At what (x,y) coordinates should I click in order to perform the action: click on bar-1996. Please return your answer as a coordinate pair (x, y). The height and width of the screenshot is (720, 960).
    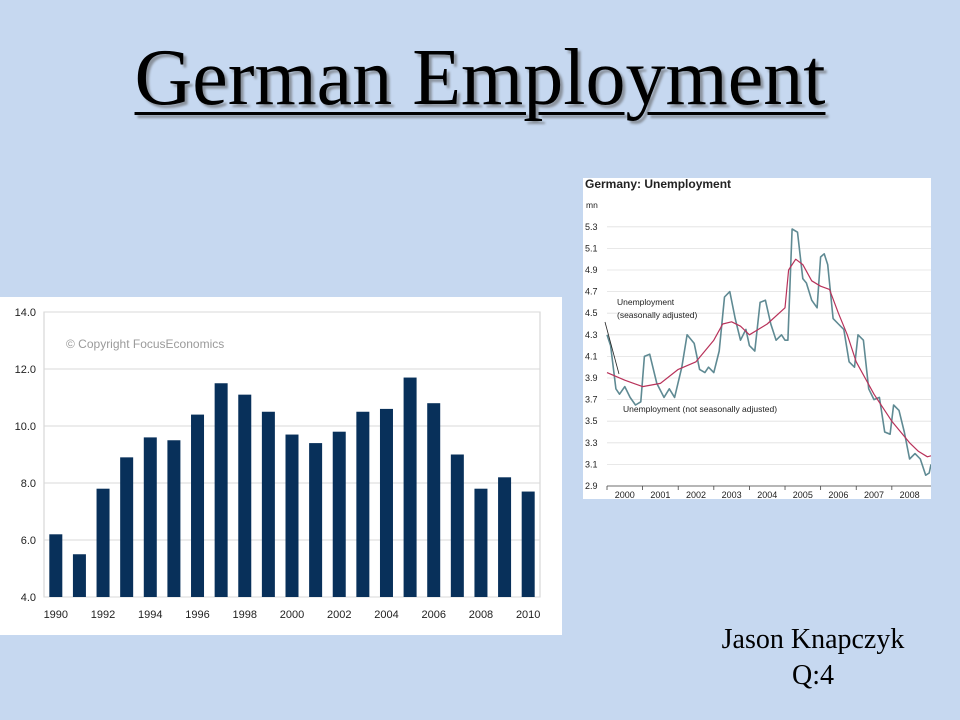
    Looking at the image, I should click on (198, 505).